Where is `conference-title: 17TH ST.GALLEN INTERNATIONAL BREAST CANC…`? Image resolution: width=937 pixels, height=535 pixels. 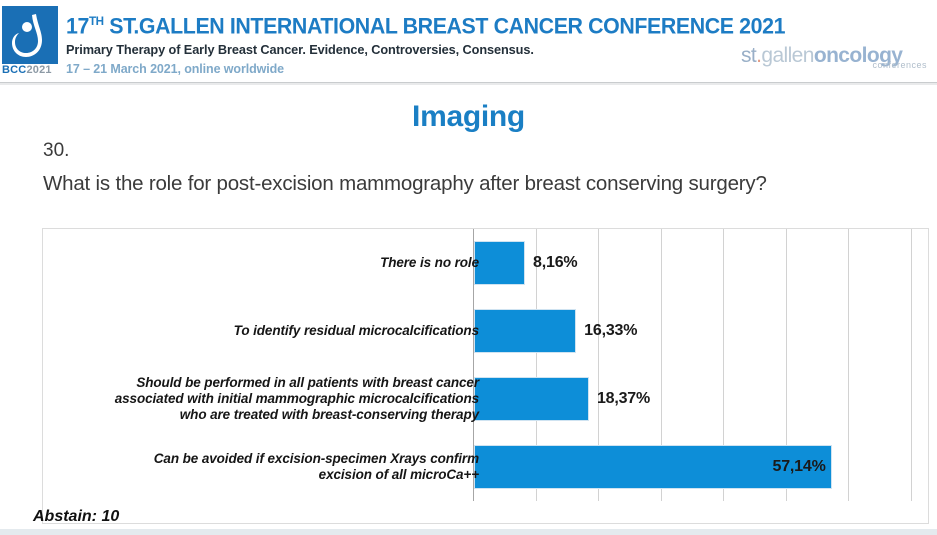 conference-title: 17TH ST.GALLEN INTERNATIONAL BREAST CANC… is located at coordinates (425, 23).